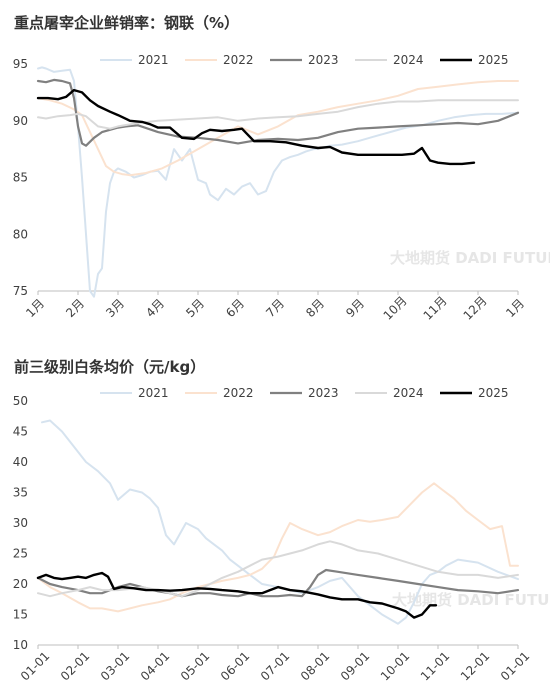 This screenshot has width=550, height=698. I want to click on x-tick-label: 09-01, so click(355, 666).